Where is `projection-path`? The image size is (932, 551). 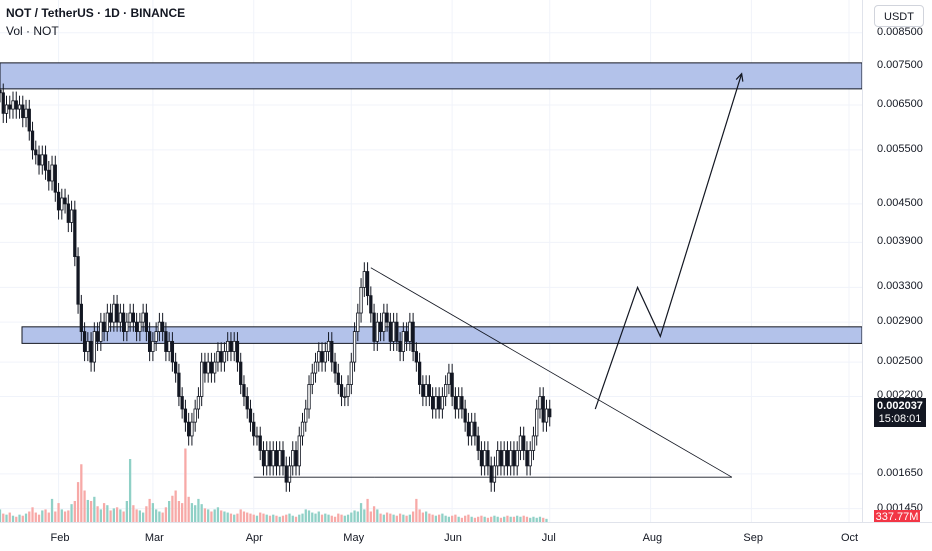 projection-path is located at coordinates (668, 241).